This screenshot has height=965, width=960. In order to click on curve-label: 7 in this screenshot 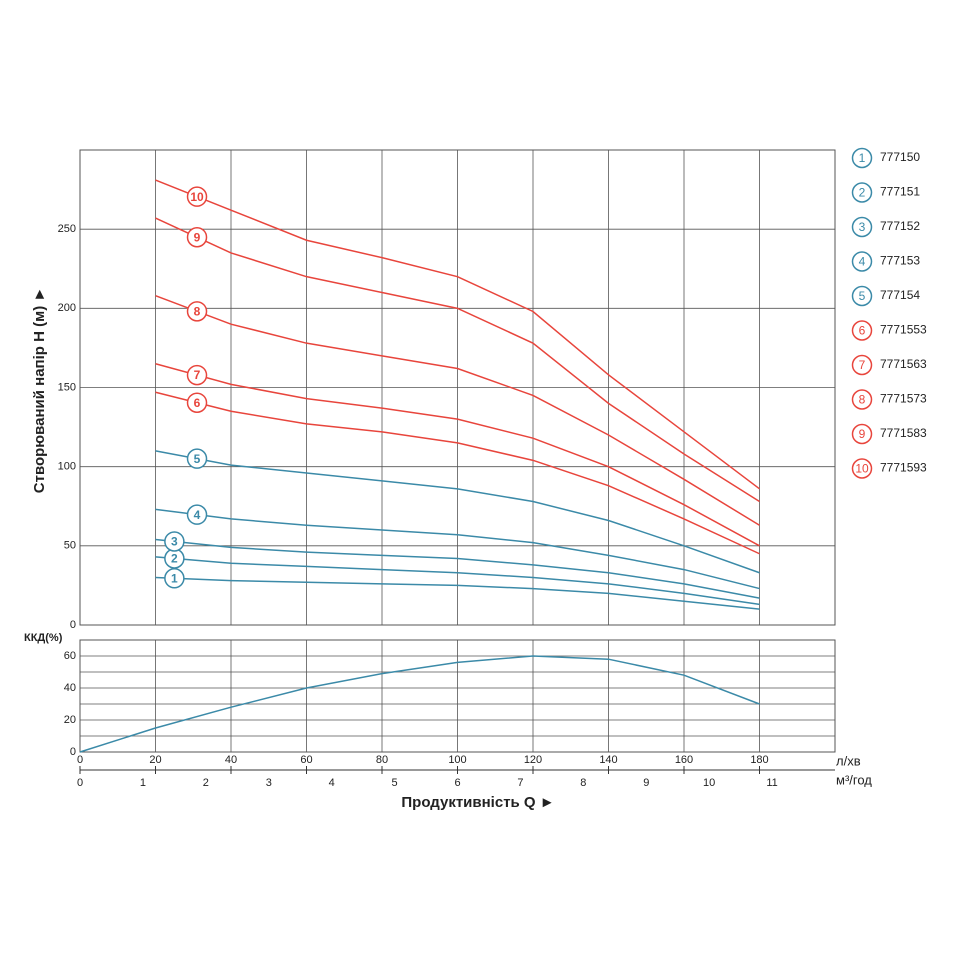, I will do `click(197, 375)`.